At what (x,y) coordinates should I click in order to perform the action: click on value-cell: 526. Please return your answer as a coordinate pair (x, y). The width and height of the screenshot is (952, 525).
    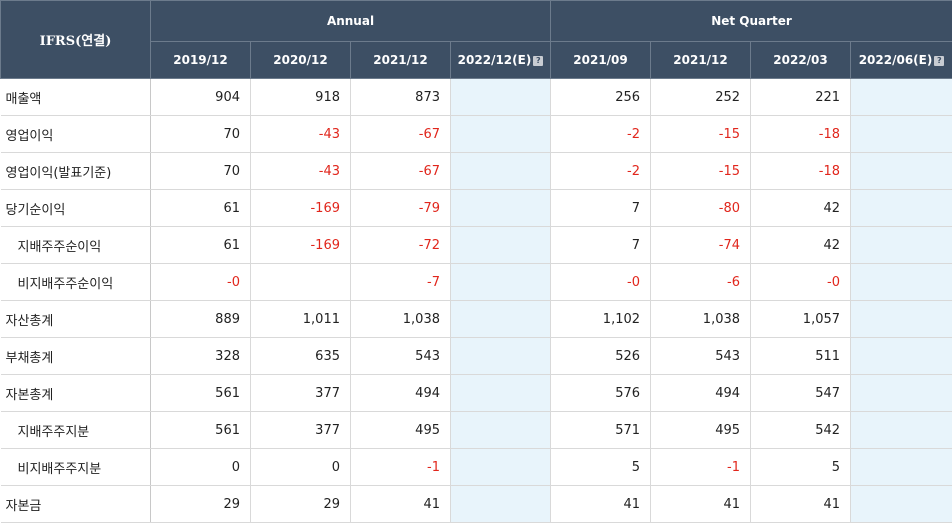
    Looking at the image, I should click on (601, 356).